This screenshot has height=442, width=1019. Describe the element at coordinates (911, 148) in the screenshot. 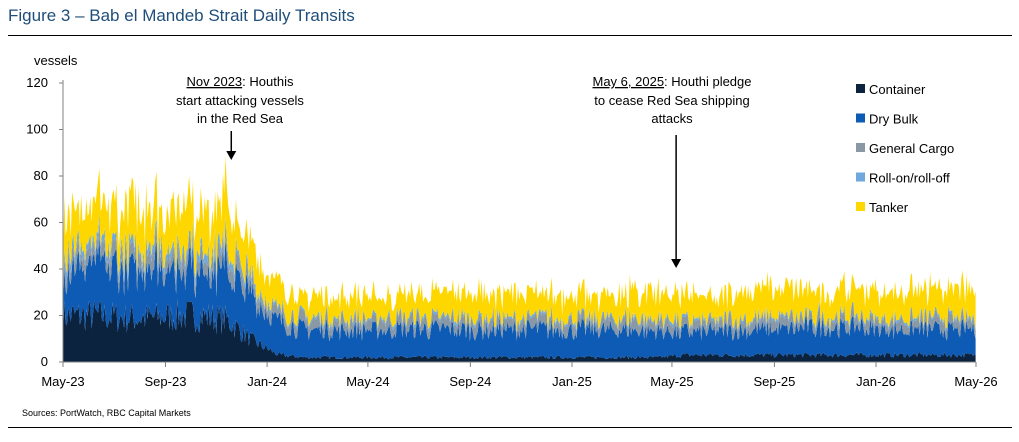

I see `legend-label-general-cargo: General Cargo` at that location.